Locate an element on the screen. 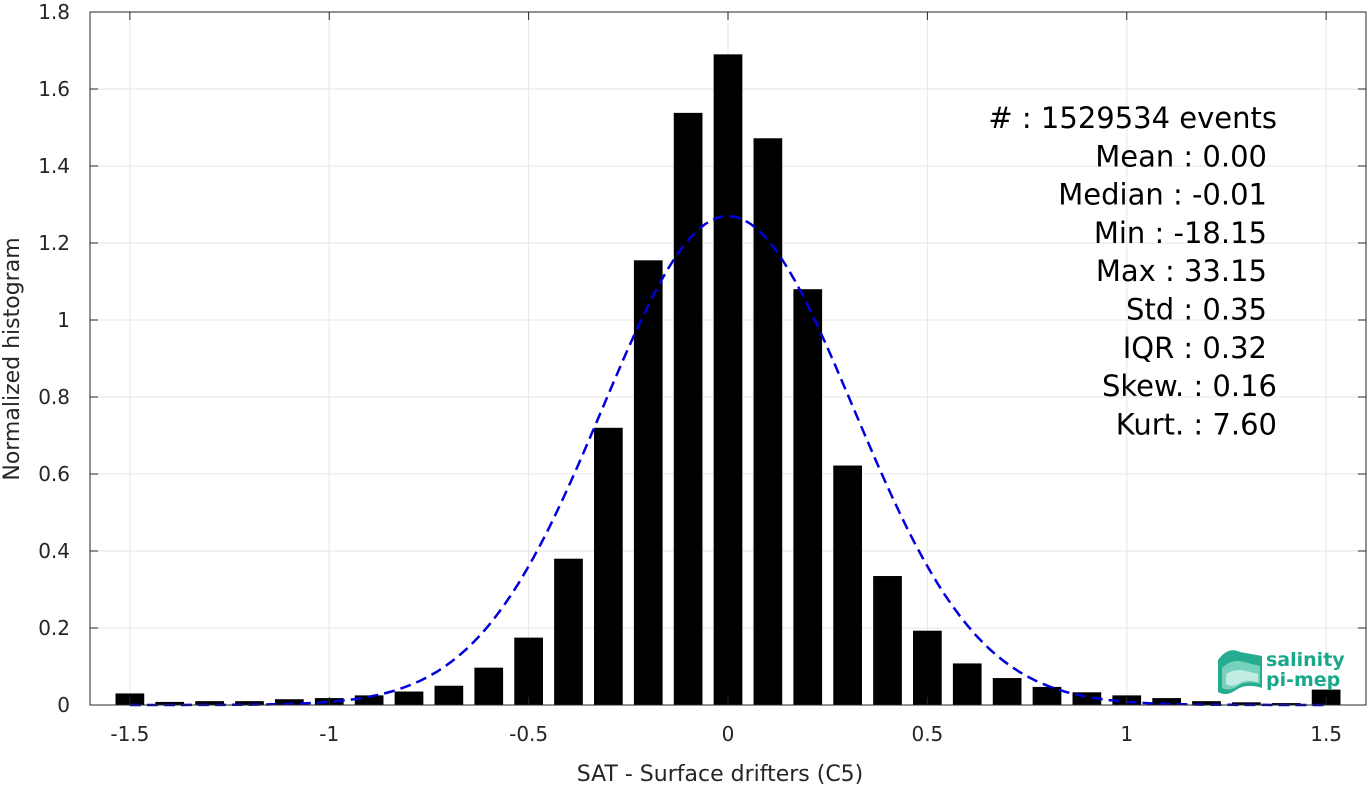 The image size is (1367, 785). logo-wave-icon is located at coordinates (1240, 672).